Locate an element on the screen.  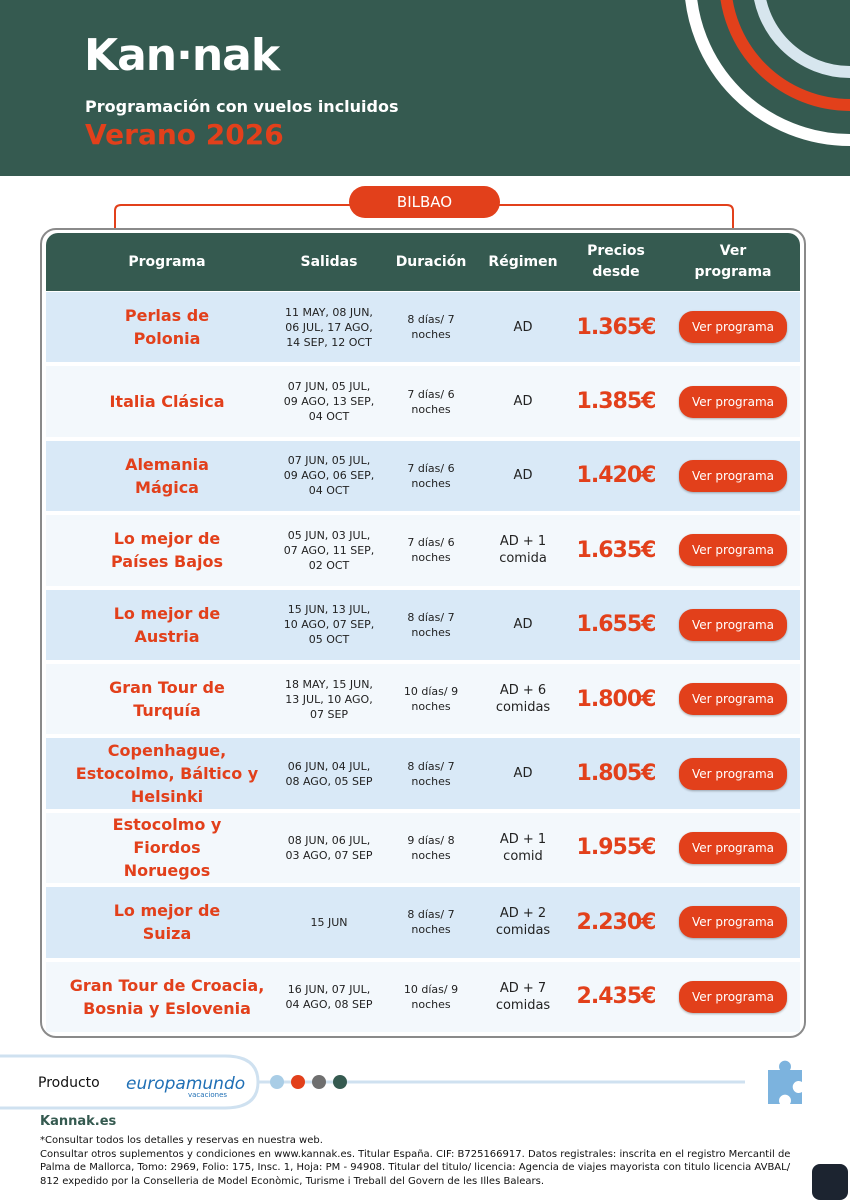
cell: 06 JUN, 04 JUL, 08 AGO, 05 SEP is located at coordinates (329, 773).